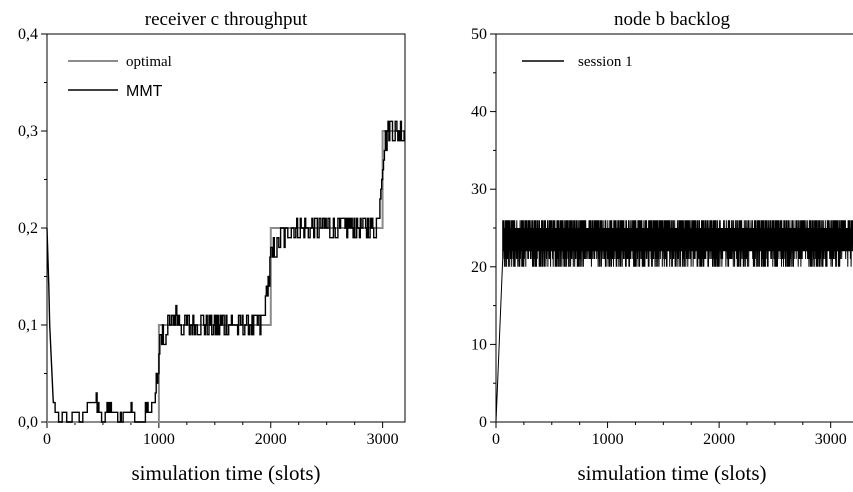 Image resolution: width=853 pixels, height=492 pixels. Describe the element at coordinates (672, 19) in the screenshot. I see `chart-title: node b backlog` at that location.